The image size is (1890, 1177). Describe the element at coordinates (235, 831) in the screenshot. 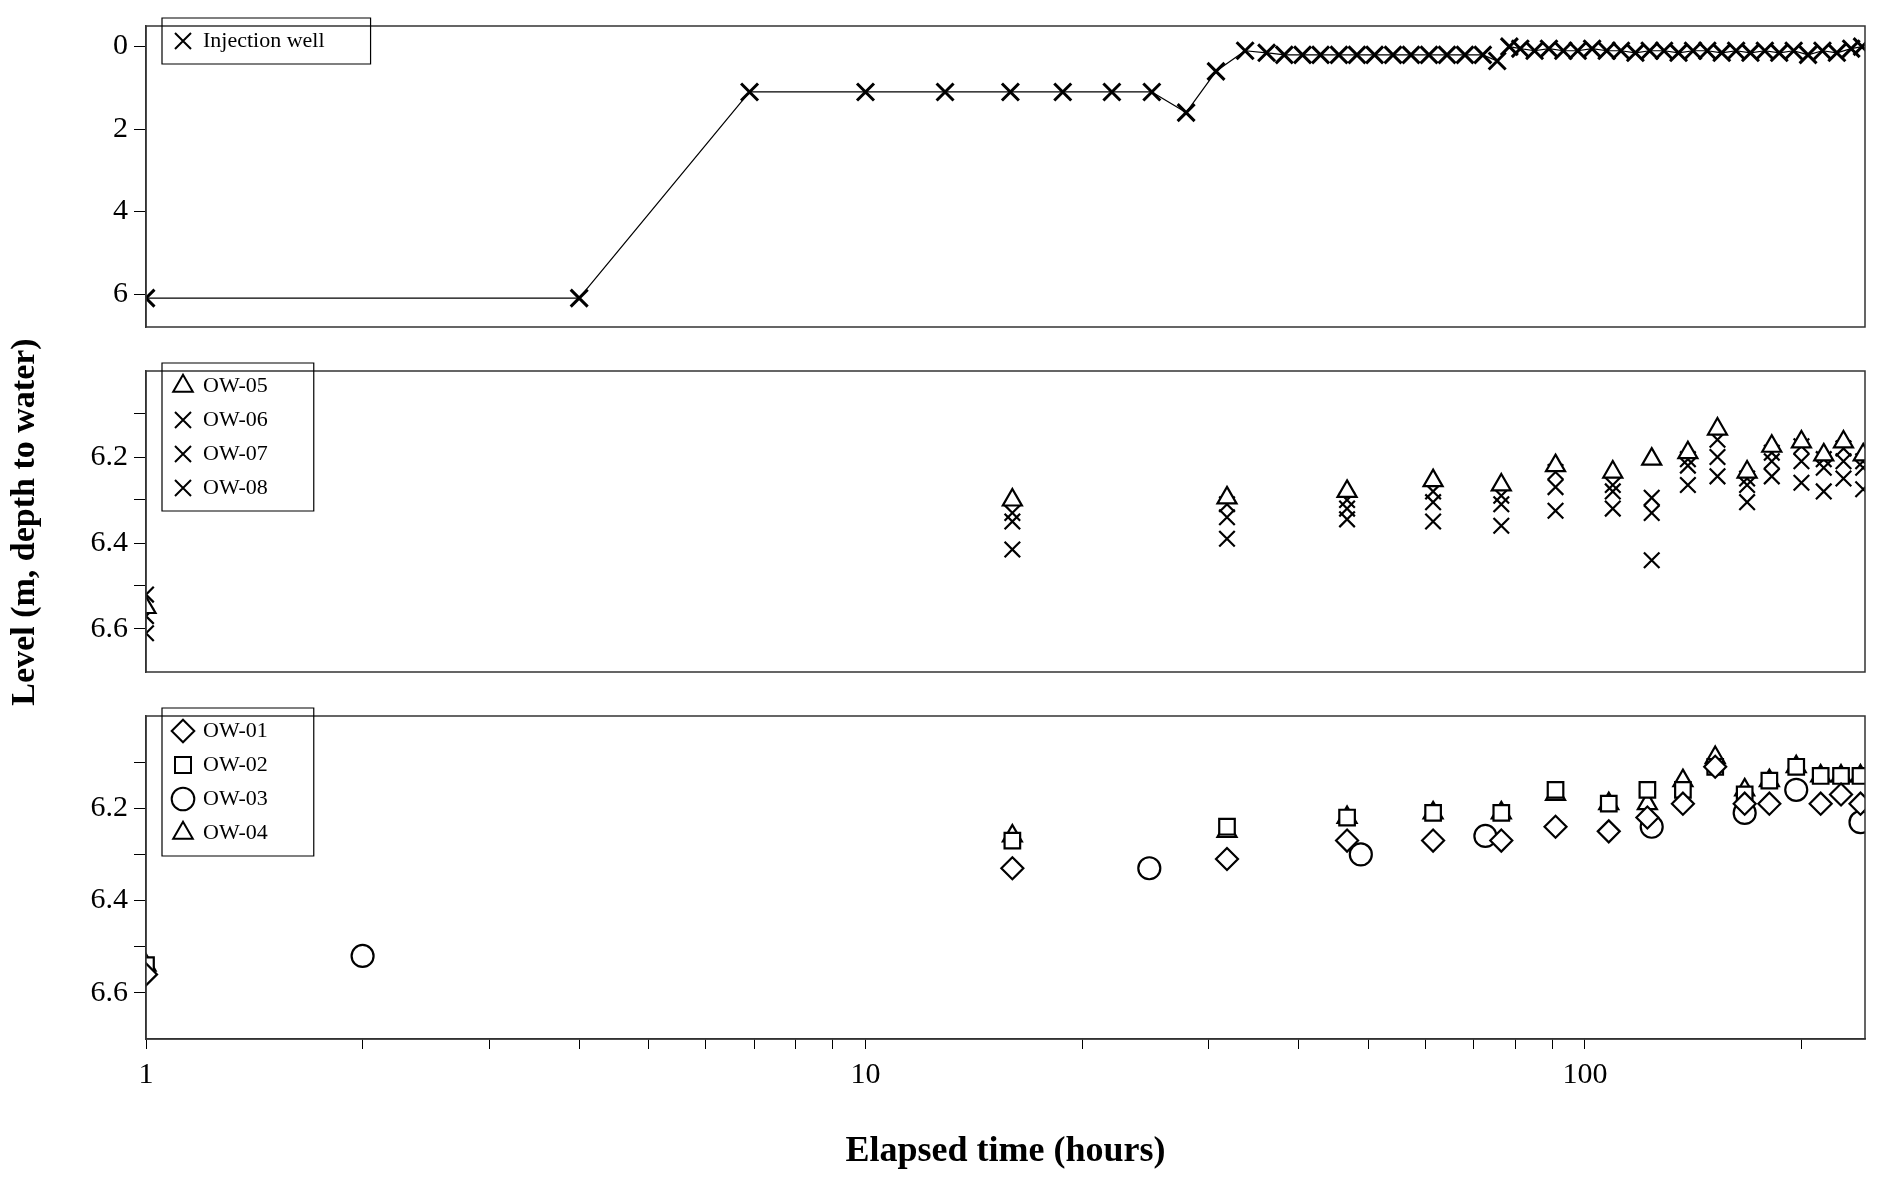

I see `legend-label: OW-04` at that location.